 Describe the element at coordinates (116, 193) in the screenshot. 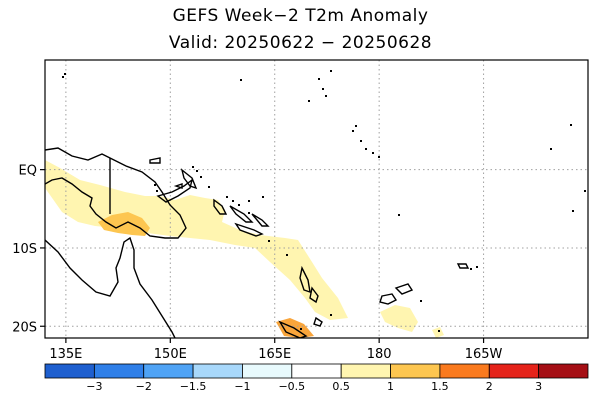

I see `coastline-new-guinea` at that location.